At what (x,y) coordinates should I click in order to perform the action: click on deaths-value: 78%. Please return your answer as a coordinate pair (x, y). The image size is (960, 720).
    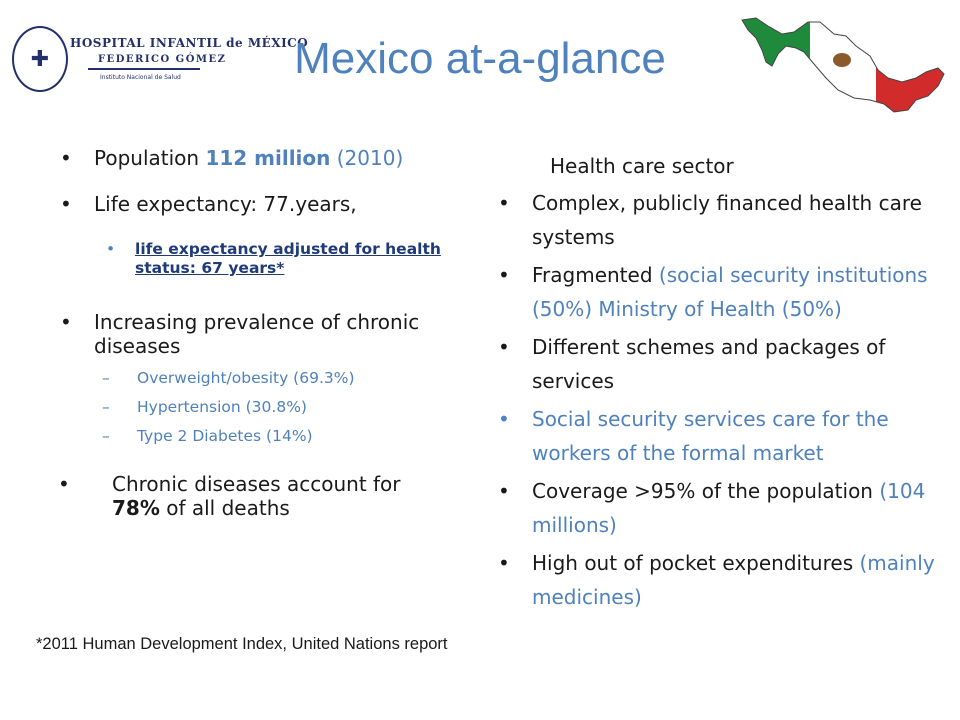
    Looking at the image, I should click on (136, 508).